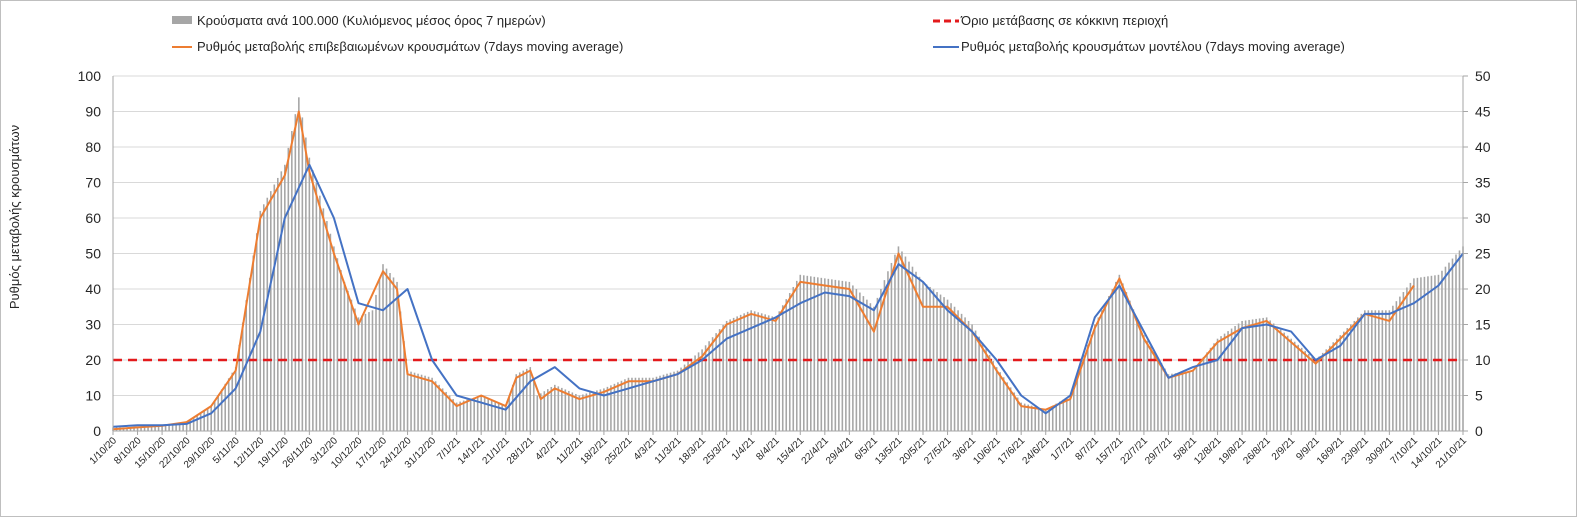 The width and height of the screenshot is (1577, 521). I want to click on y-tick-right: 35, so click(1483, 183).